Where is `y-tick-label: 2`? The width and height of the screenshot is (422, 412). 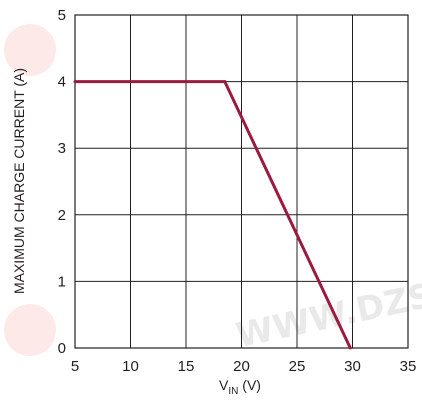
y-tick-label: 2 is located at coordinates (62, 215).